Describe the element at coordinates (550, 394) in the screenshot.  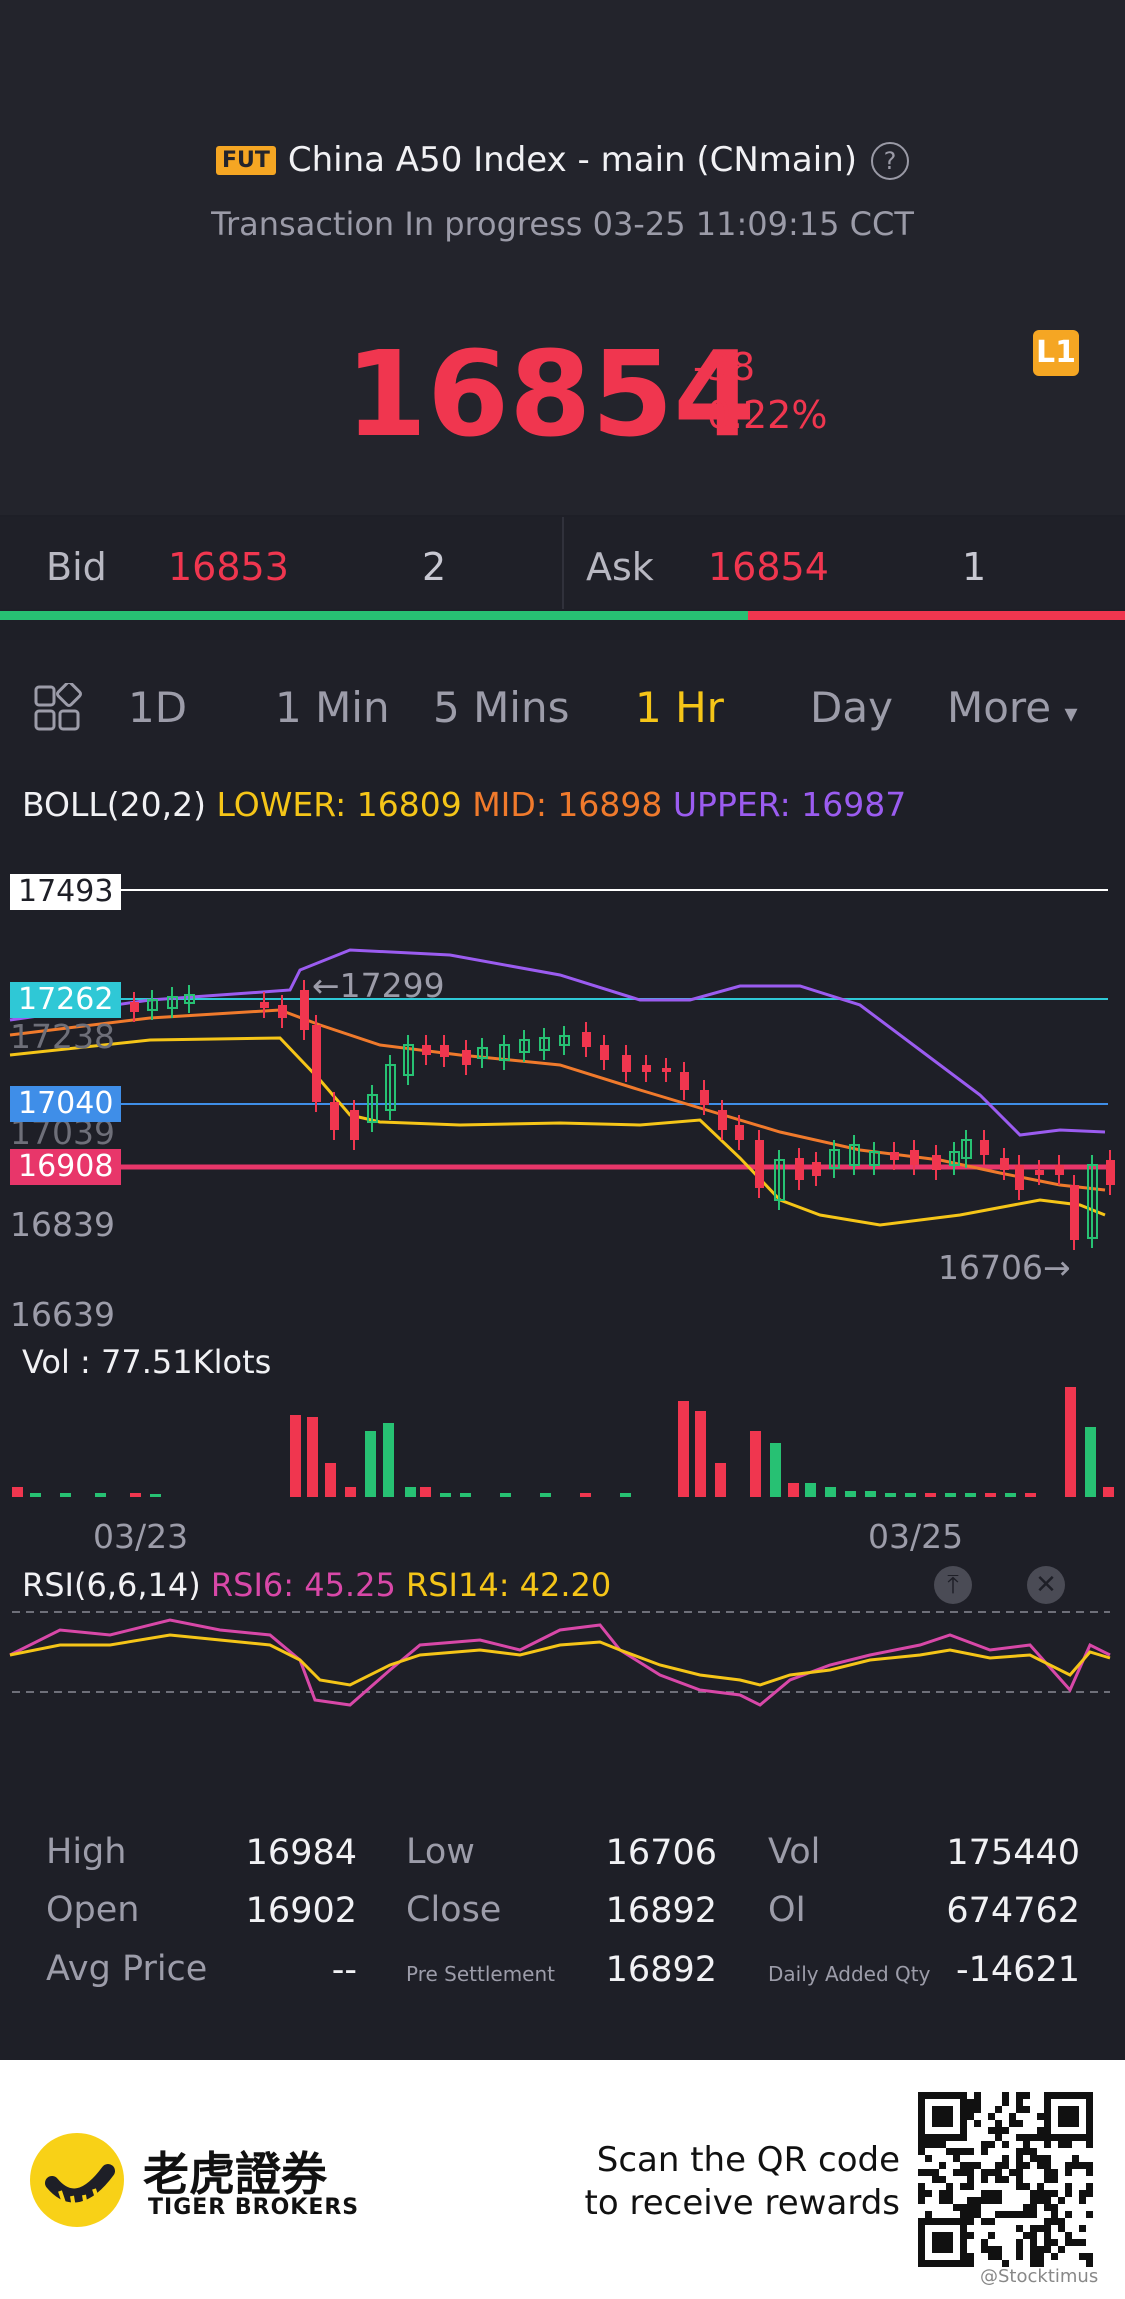
I see `last-price: 16854` at that location.